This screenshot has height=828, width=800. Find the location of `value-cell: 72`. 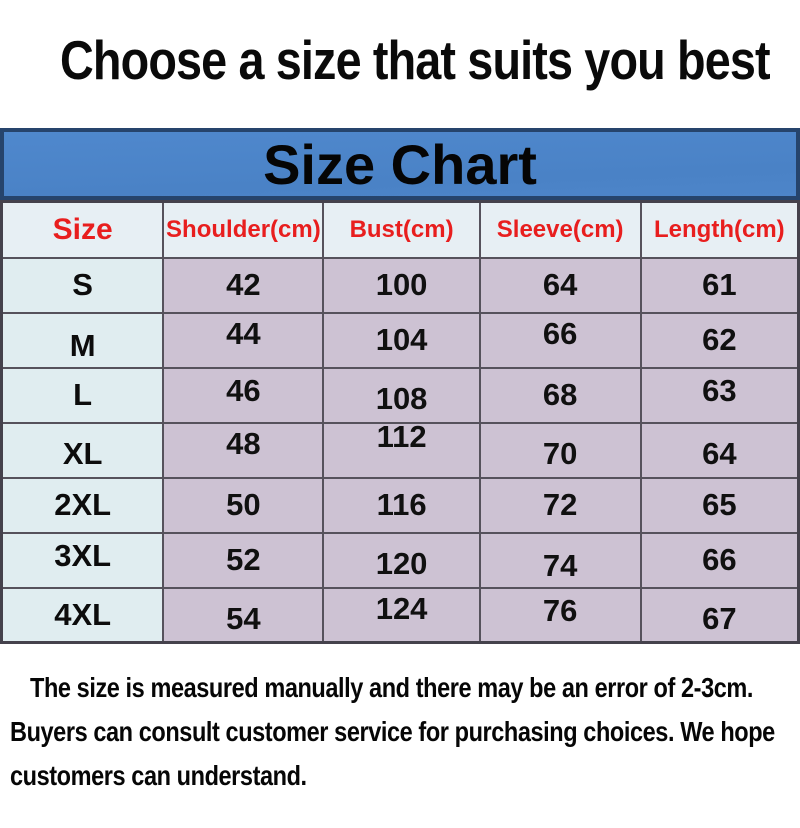

value-cell: 72 is located at coordinates (560, 505).